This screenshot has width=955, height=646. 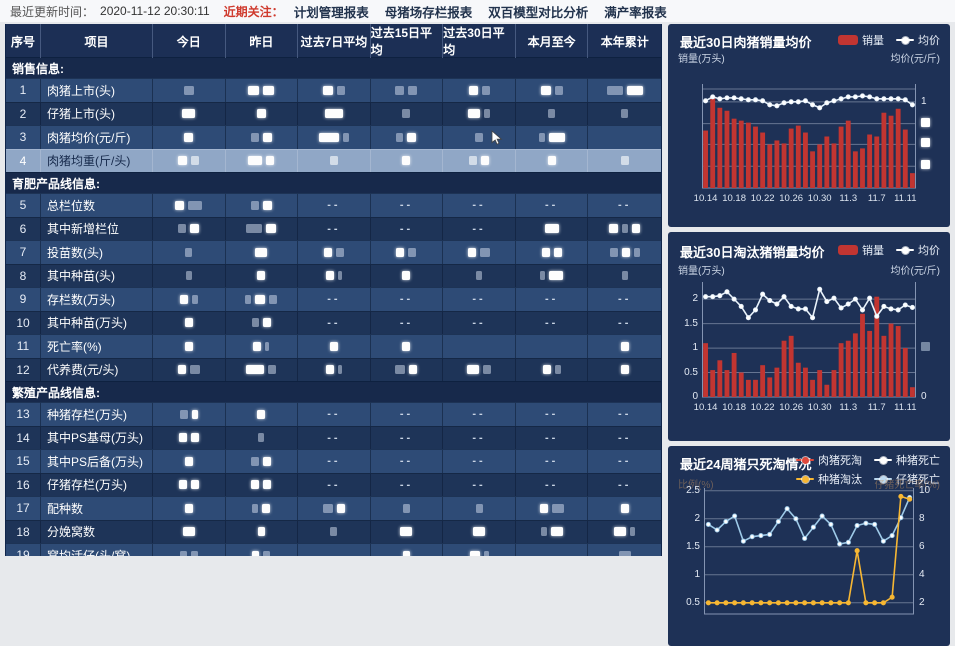 I want to click on y-axis-left-tick: 1.5, so click(x=691, y=323).